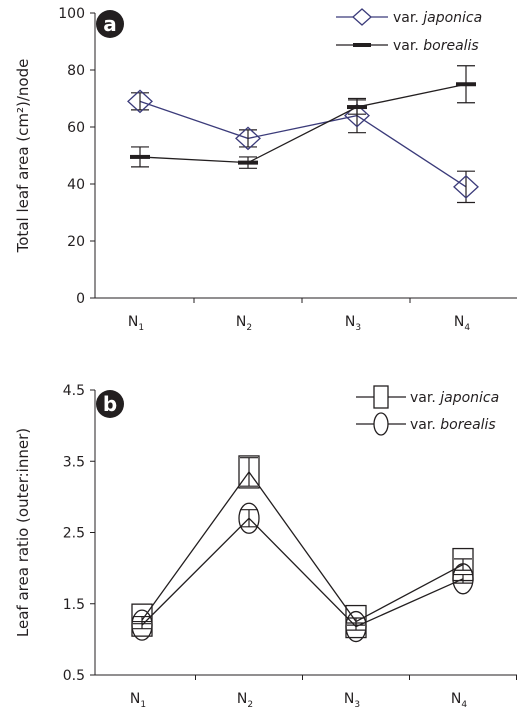 Image resolution: width=523 pixels, height=709 pixels. Describe the element at coordinates (74, 534) in the screenshot. I see `y-tick-label: 2.5` at that location.